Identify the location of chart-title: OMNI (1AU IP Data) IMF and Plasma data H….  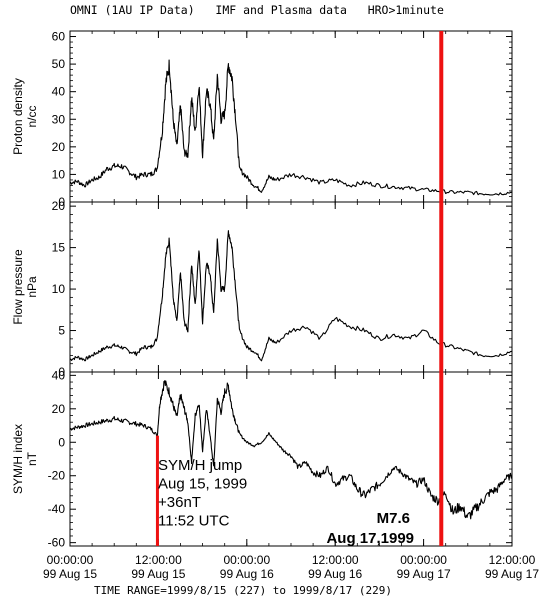
(257, 10).